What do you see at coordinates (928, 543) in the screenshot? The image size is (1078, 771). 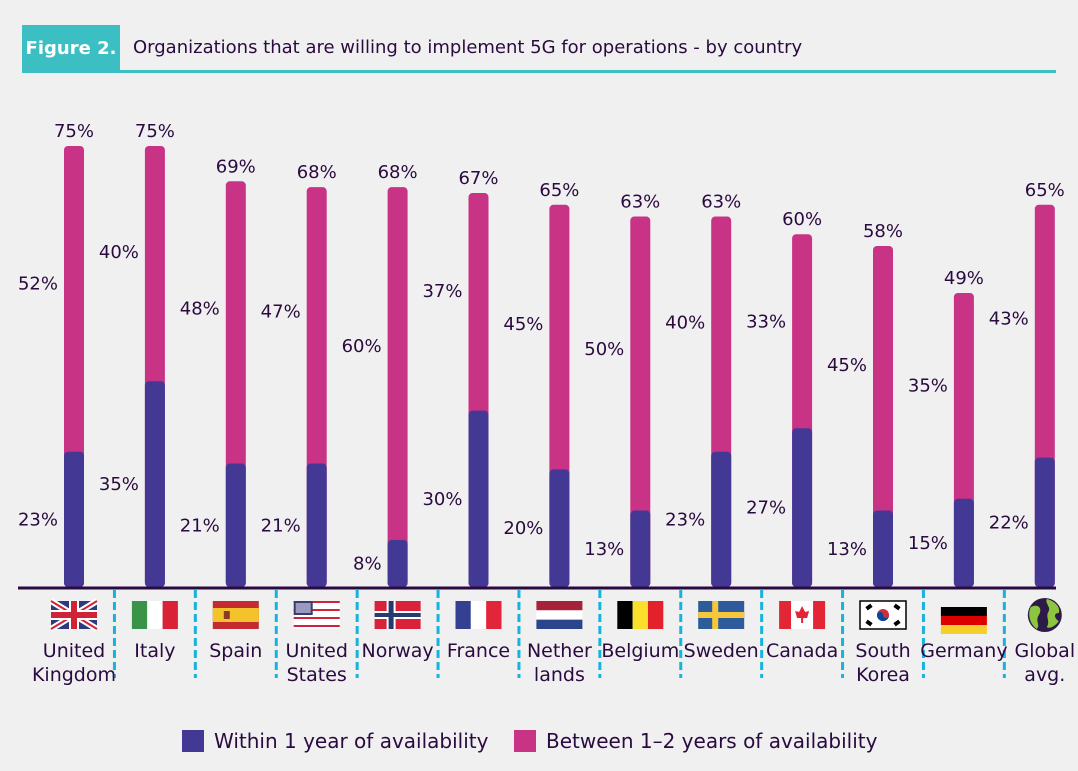 I see `data-label-within-1-year: 15%` at bounding box center [928, 543].